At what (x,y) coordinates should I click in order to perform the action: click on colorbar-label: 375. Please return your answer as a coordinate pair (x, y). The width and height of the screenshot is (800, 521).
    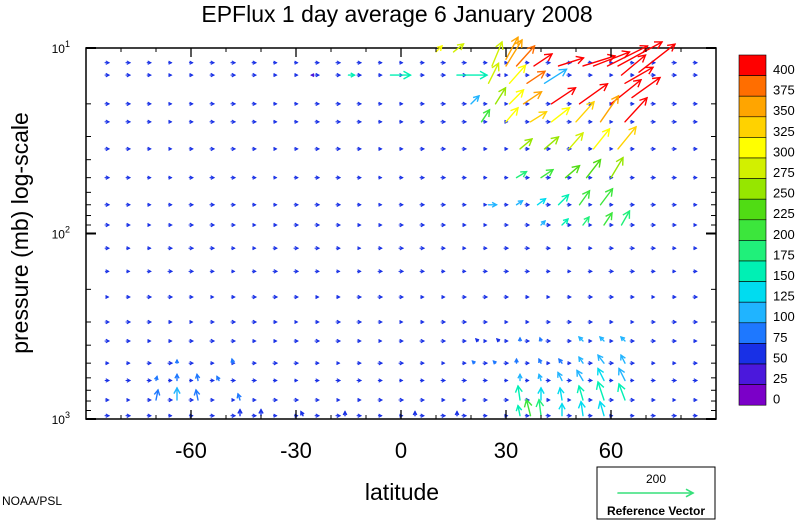
    Looking at the image, I should click on (784, 90).